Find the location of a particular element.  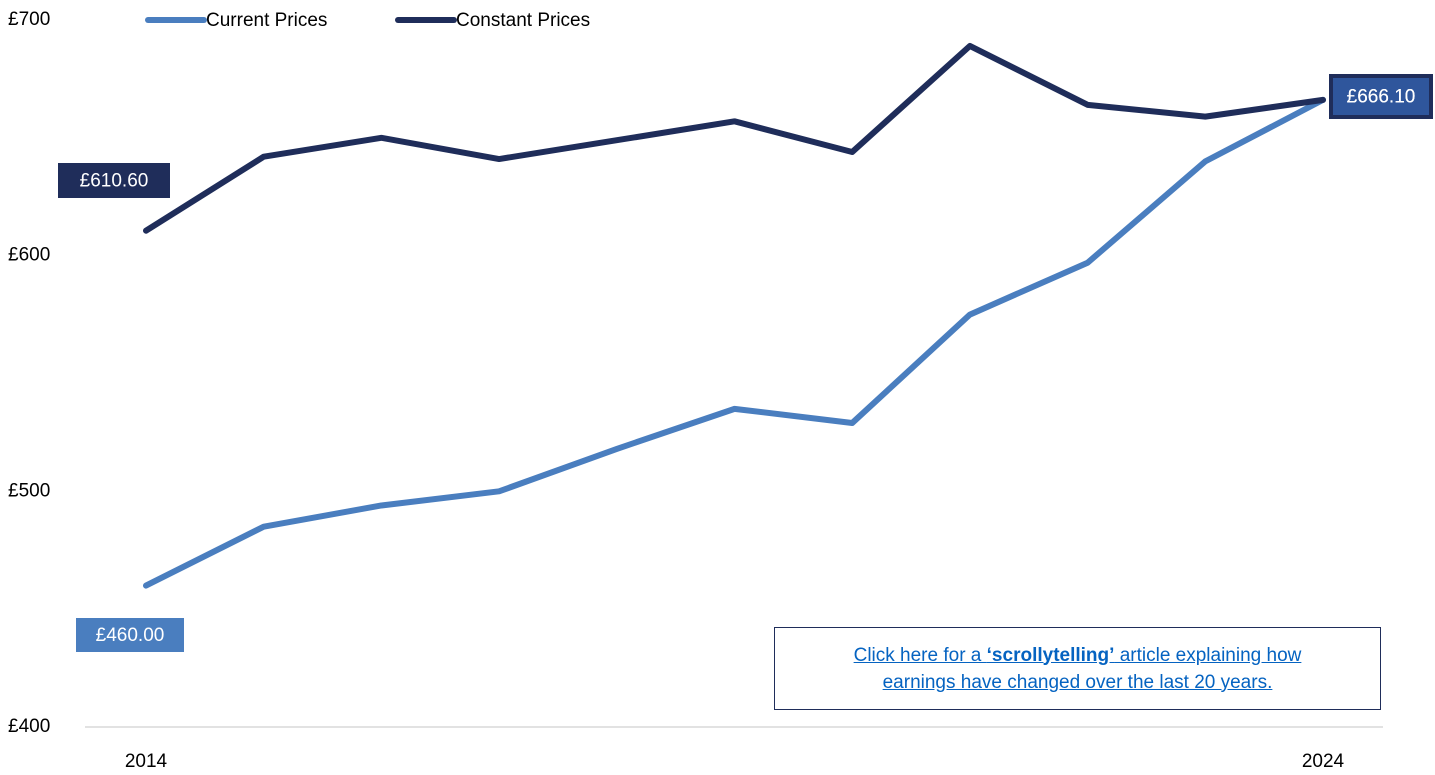

y-tick-label: £600 is located at coordinates (29, 255).